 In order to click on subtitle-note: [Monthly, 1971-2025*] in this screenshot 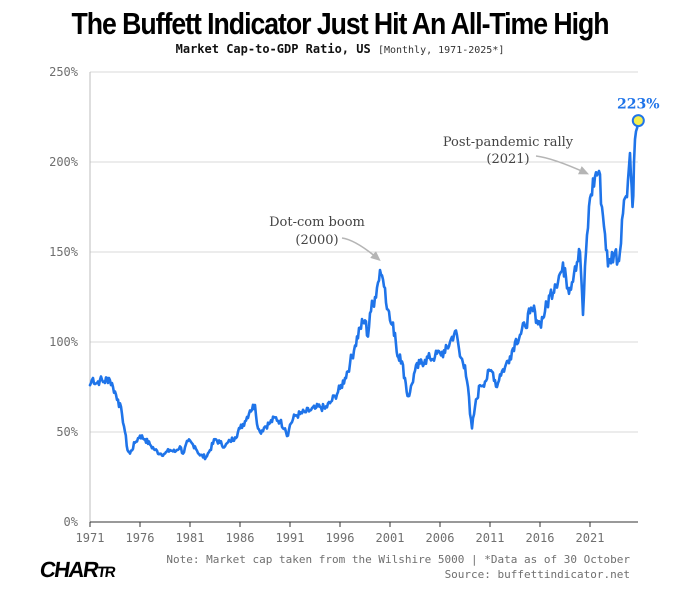, I will do `click(441, 50)`.